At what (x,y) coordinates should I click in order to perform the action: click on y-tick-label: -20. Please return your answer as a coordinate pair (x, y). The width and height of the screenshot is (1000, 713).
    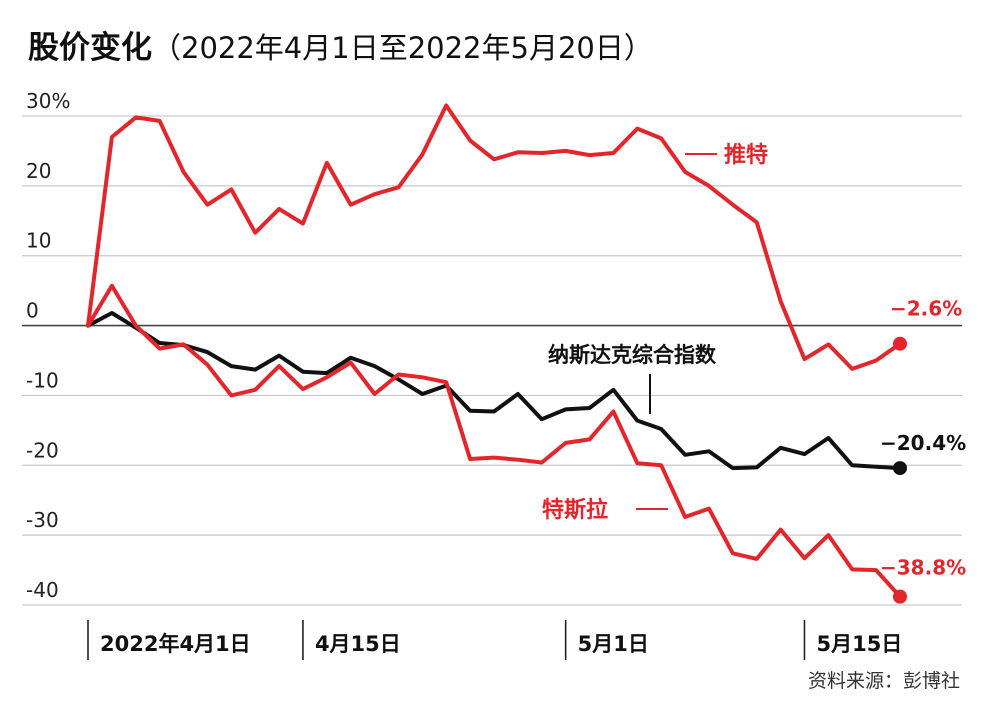
    Looking at the image, I should click on (42, 450).